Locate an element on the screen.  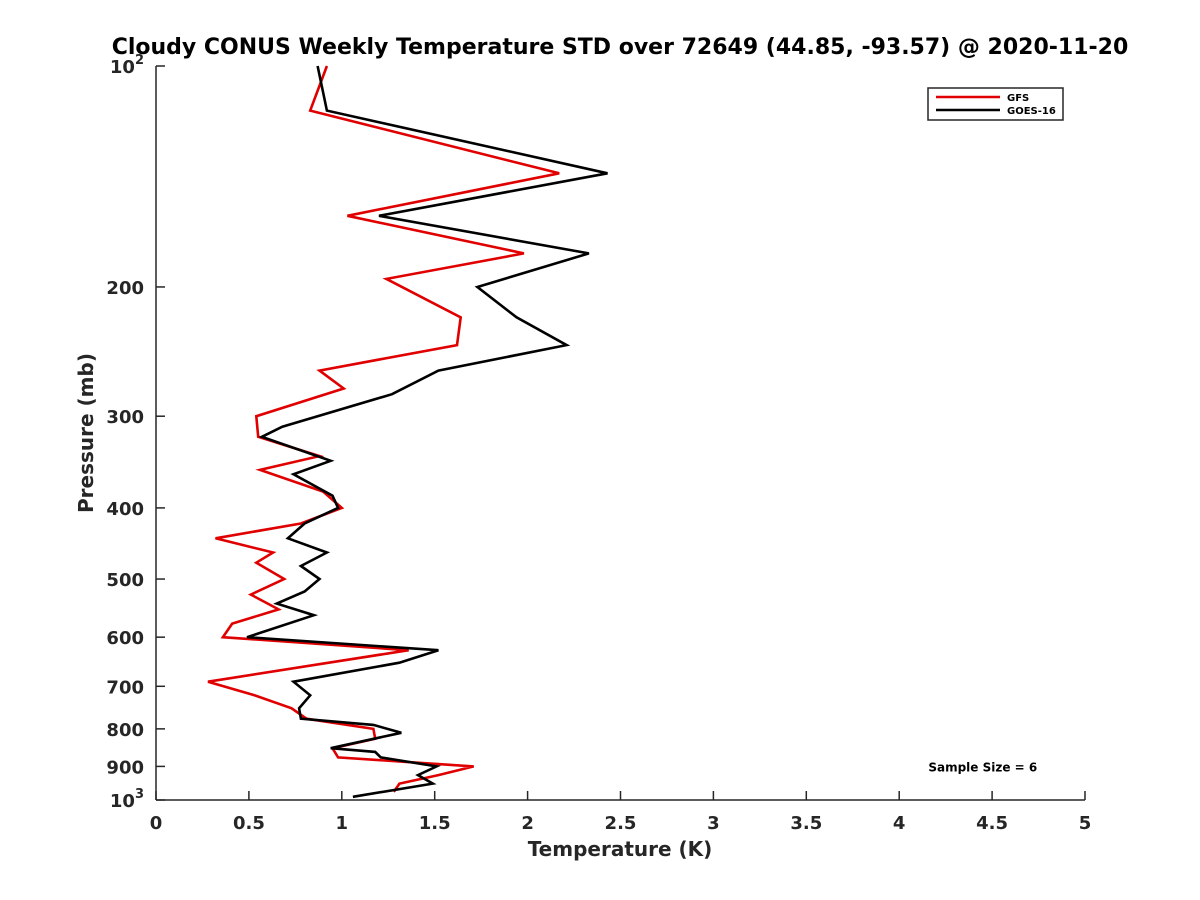
legend-label-gfs: GFS is located at coordinates (1018, 98).